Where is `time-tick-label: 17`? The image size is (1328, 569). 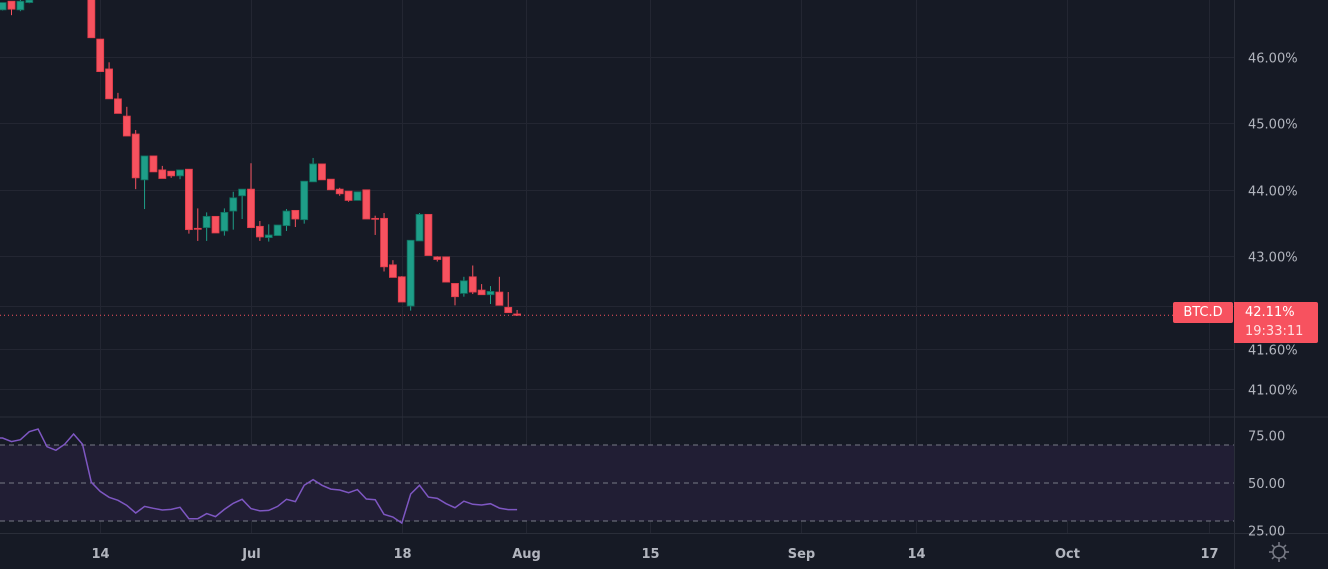
time-tick-label: 17 is located at coordinates (1209, 554).